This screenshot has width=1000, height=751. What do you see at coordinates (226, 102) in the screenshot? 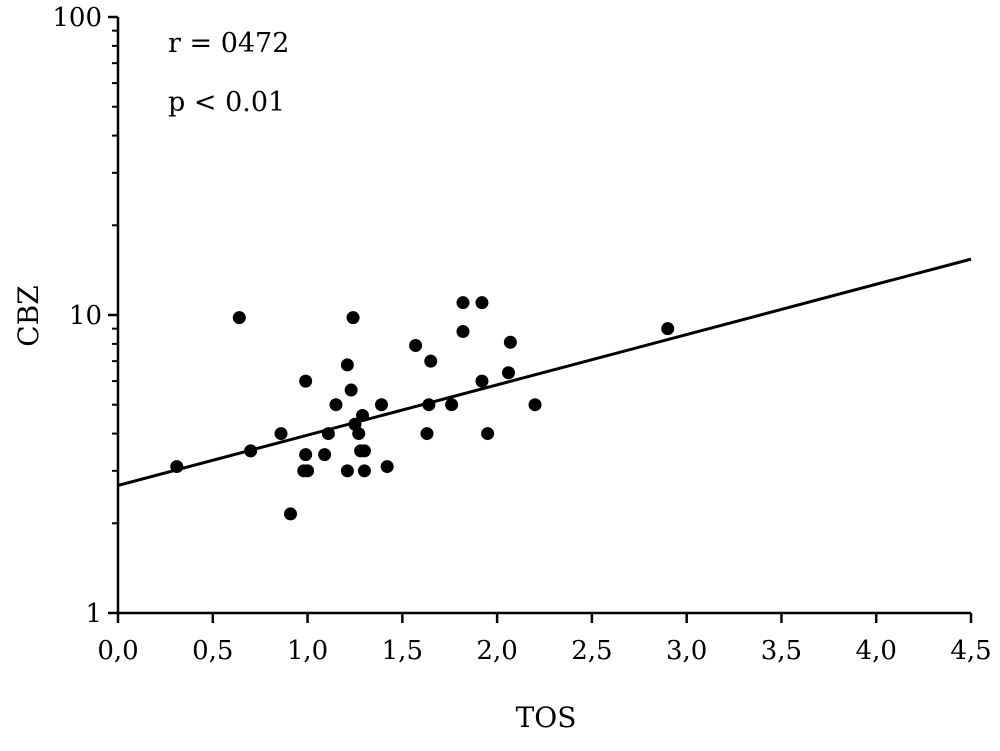
I see `annotation-p: p < 0.01` at bounding box center [226, 102].